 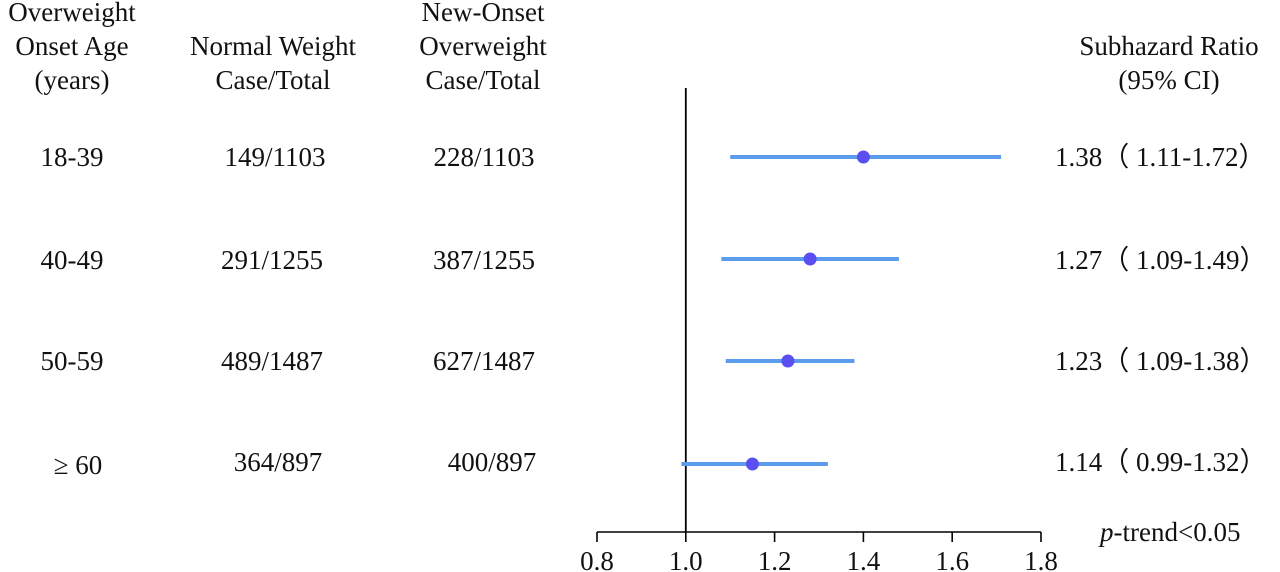 What do you see at coordinates (952, 559) in the screenshot?
I see `x-tick-label: 1.6` at bounding box center [952, 559].